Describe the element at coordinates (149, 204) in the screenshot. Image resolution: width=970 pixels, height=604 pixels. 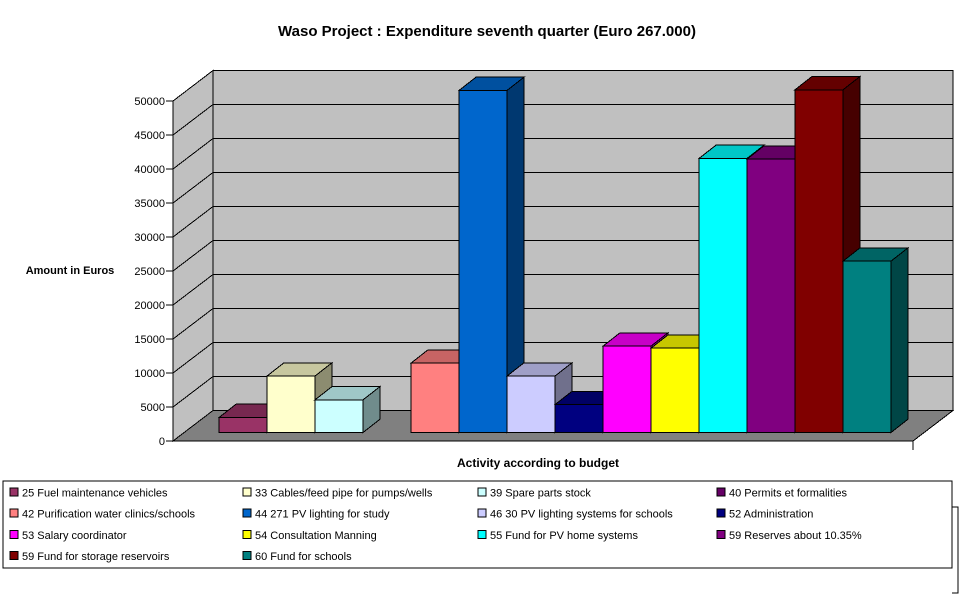
I see `y-tick-label: 35000` at that location.